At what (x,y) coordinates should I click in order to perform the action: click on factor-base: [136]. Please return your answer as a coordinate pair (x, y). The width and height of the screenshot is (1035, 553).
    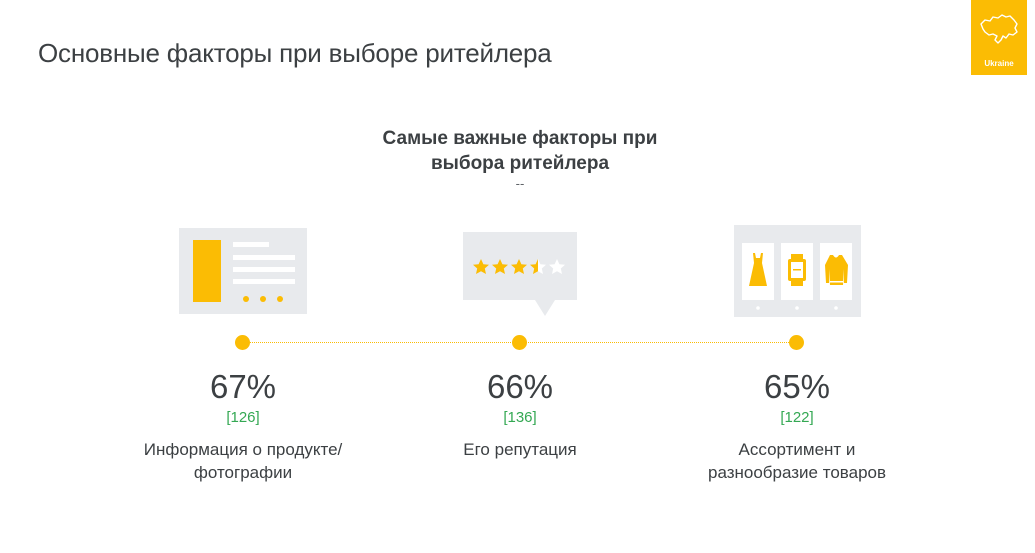
    Looking at the image, I should click on (520, 417).